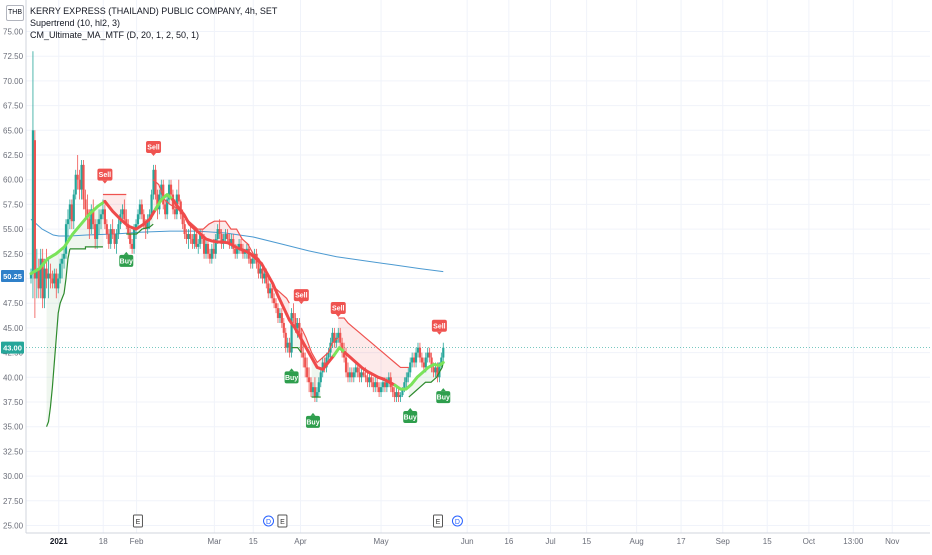 This screenshot has height=555, width=932. I want to click on indicator-ma: CM_Ultimate_MA_MTF (D, 20, 1, 2, 50, 1), so click(115, 35).